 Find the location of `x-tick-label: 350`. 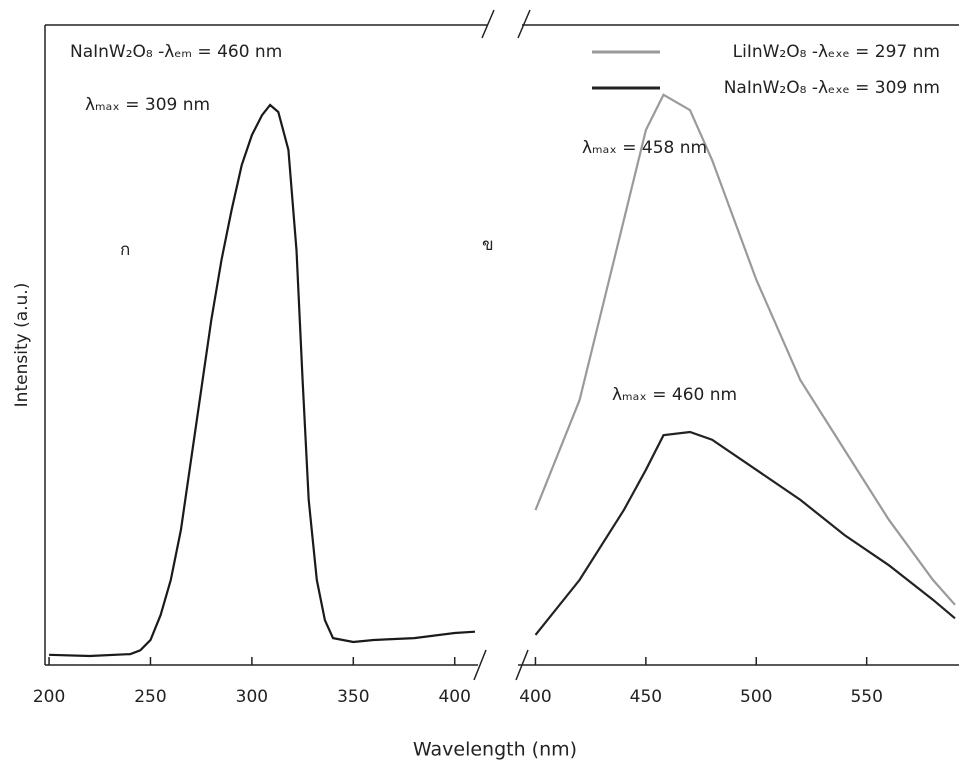

x-tick-label: 350 is located at coordinates (353, 697).